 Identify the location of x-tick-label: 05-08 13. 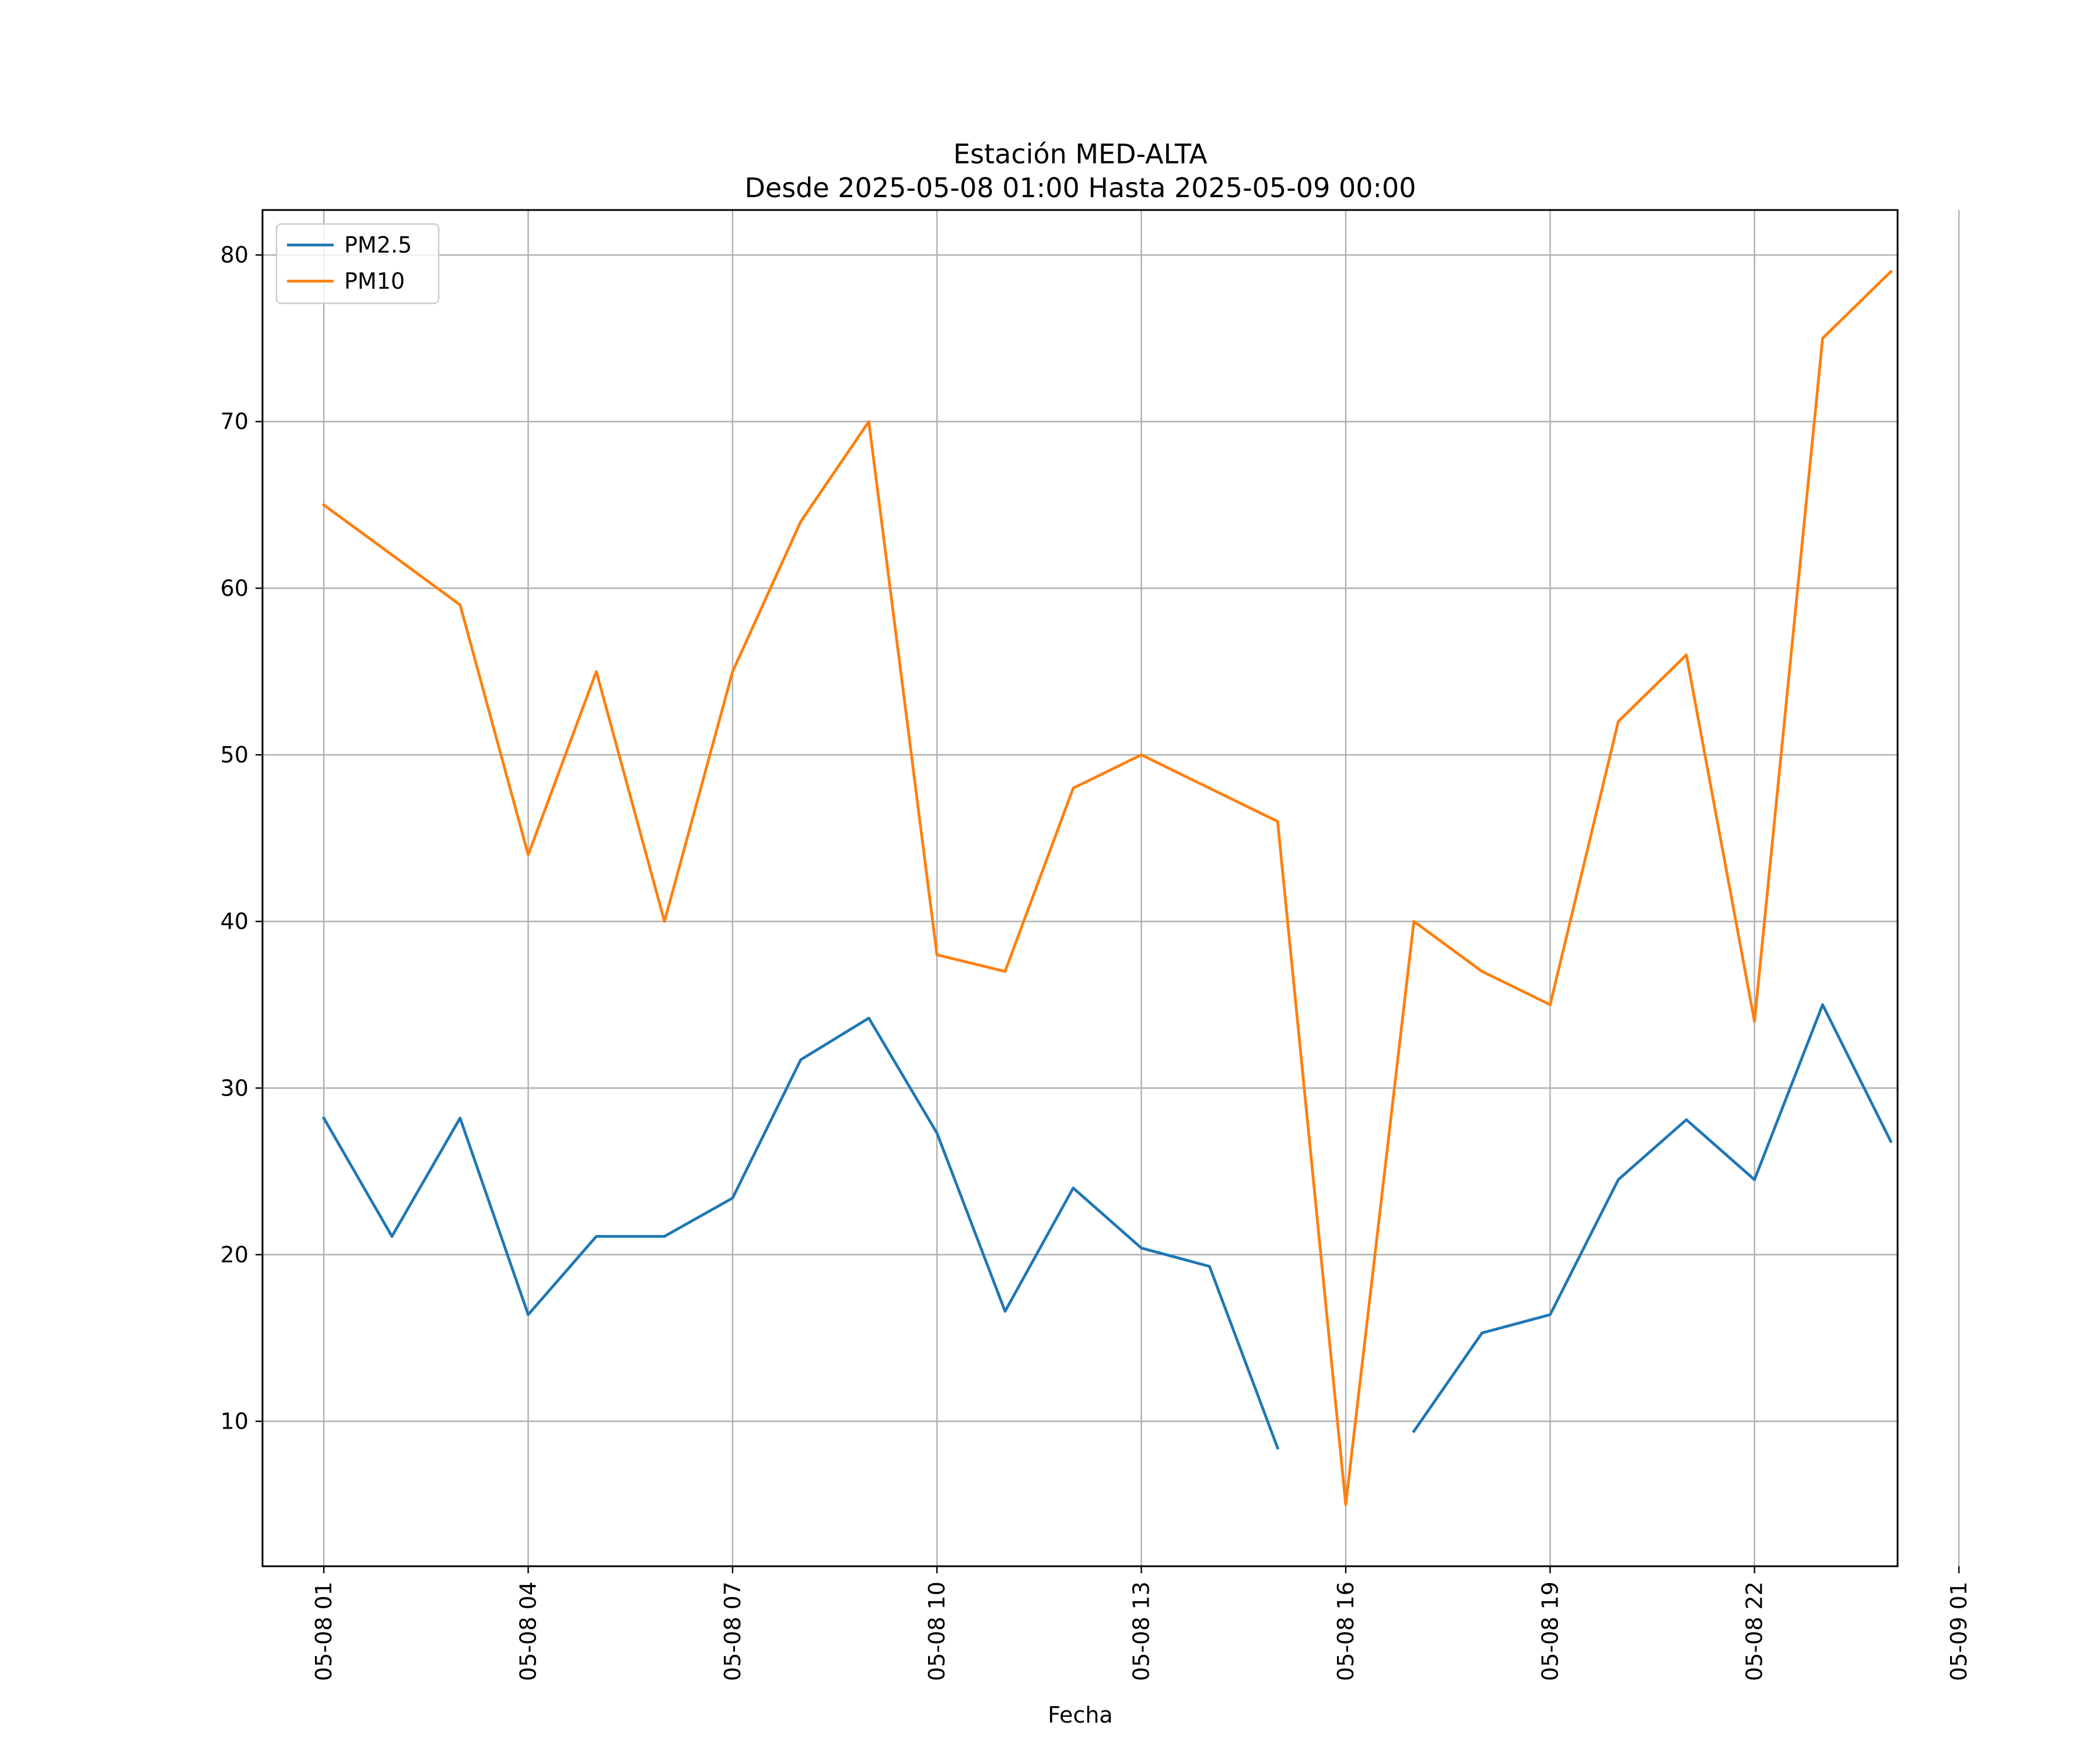
(1141, 1631).